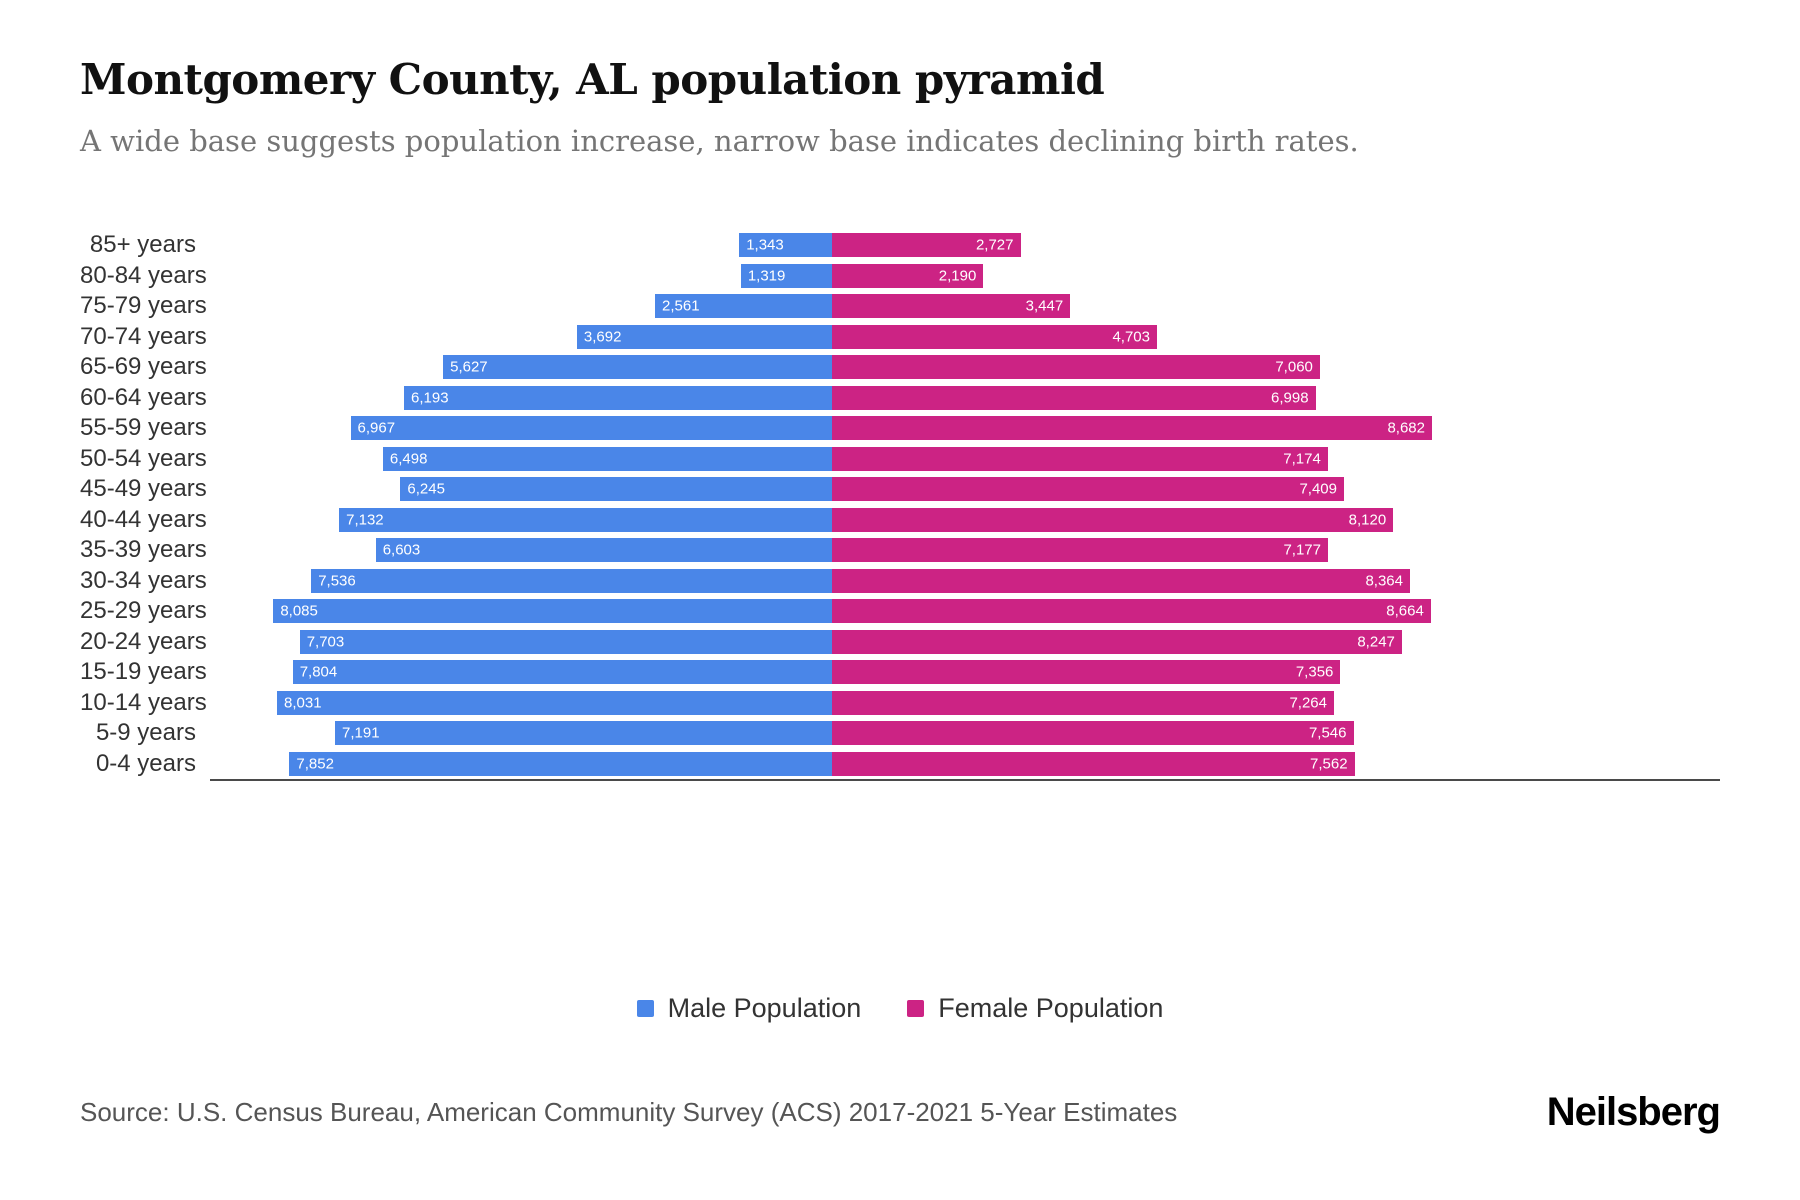 The width and height of the screenshot is (1800, 1200). I want to click on female-bar: 7,060, so click(1076, 367).